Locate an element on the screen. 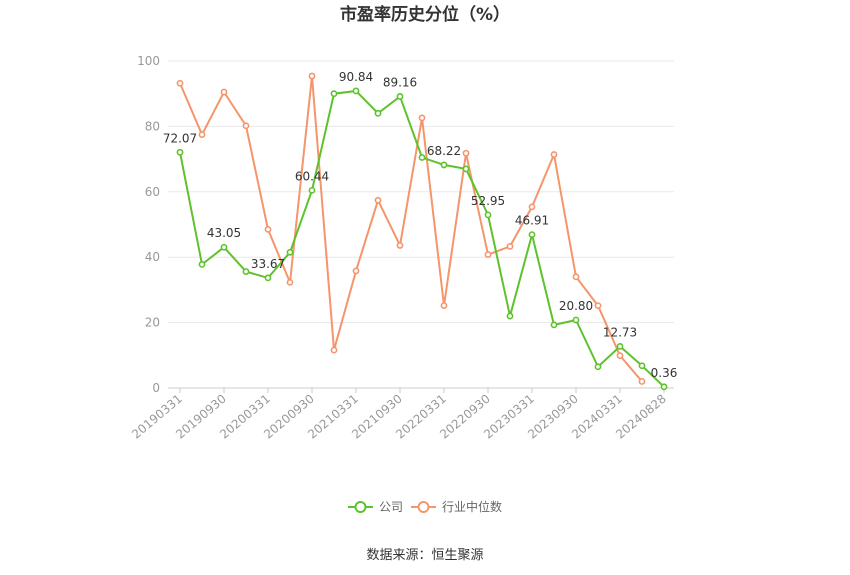 This screenshot has height=575, width=850. legend-item: 行业中位数 is located at coordinates (456, 506).